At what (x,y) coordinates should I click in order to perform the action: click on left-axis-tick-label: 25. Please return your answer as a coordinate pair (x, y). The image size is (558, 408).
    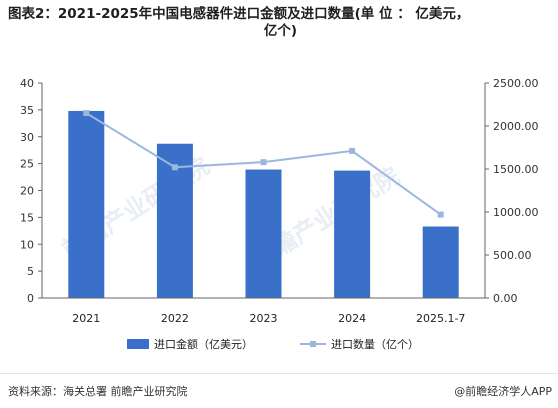
    Looking at the image, I should click on (27, 164).